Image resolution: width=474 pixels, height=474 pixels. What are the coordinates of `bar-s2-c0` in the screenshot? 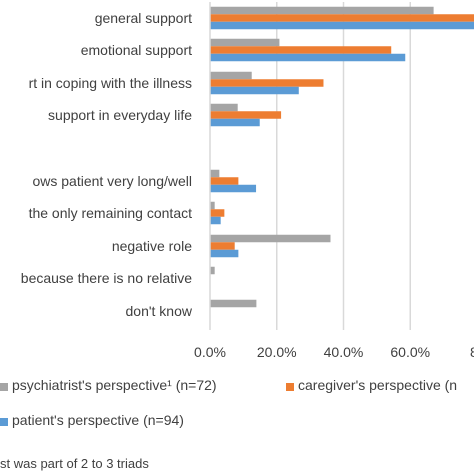 It's located at (342, 25).